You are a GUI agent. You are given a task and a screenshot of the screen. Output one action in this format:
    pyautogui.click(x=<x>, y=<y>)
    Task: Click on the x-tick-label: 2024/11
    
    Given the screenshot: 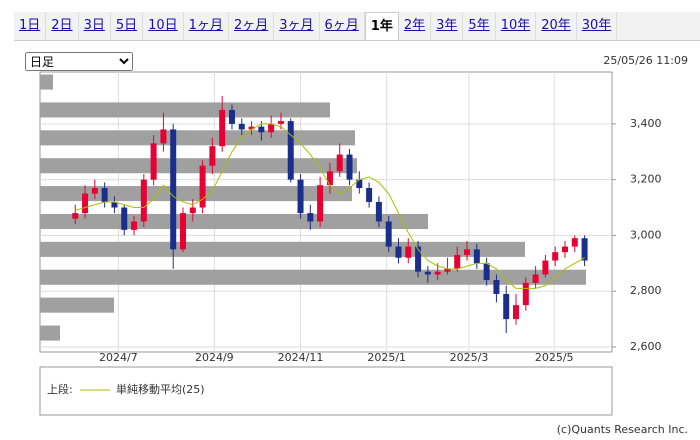 What is the action you would take?
    pyautogui.click(x=301, y=357)
    